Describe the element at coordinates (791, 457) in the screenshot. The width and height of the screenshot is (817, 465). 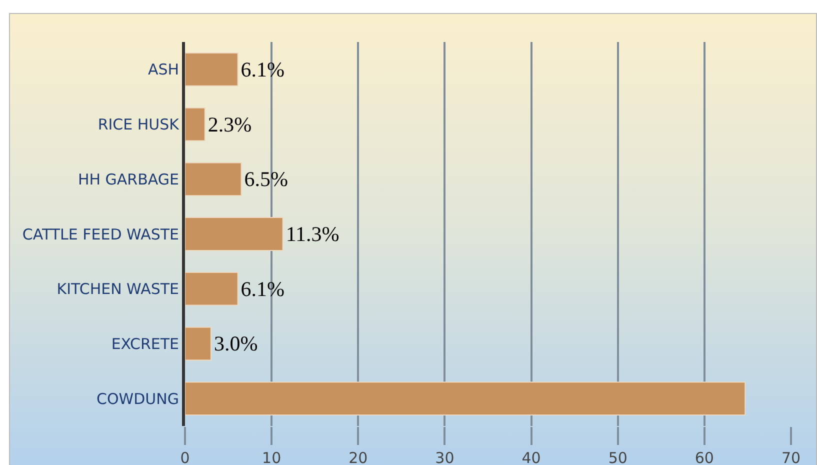
I see `x-tick-label: 70` at that location.